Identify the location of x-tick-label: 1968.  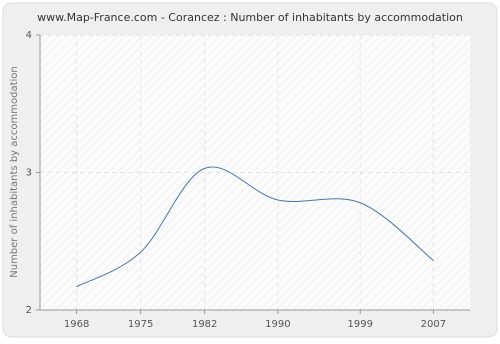
(76, 324).